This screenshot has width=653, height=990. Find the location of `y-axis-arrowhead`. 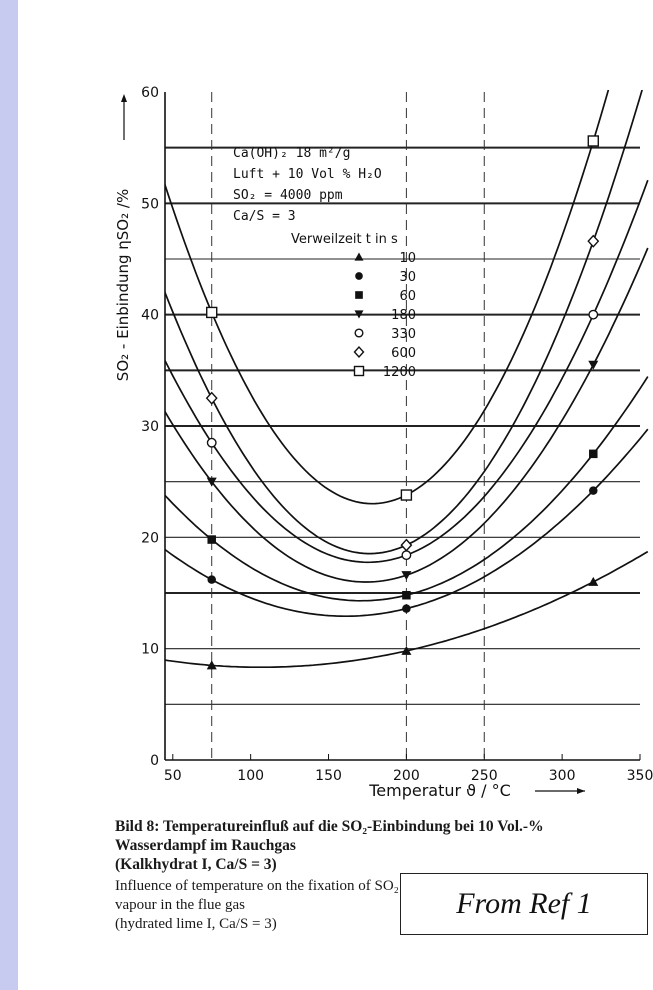

y-axis-arrowhead is located at coordinates (124, 98).